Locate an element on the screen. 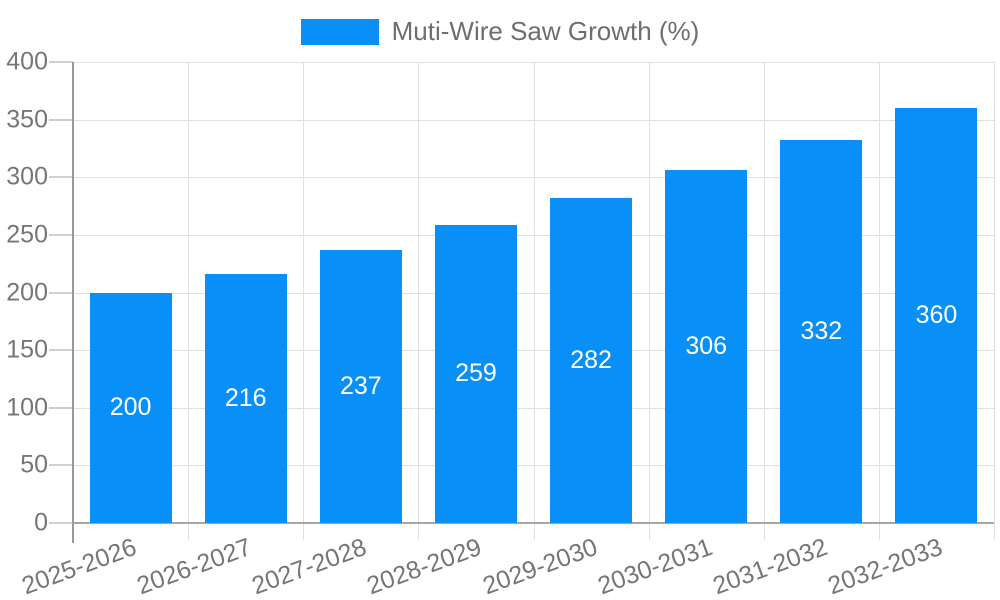  bar: 259 is located at coordinates (475, 373).